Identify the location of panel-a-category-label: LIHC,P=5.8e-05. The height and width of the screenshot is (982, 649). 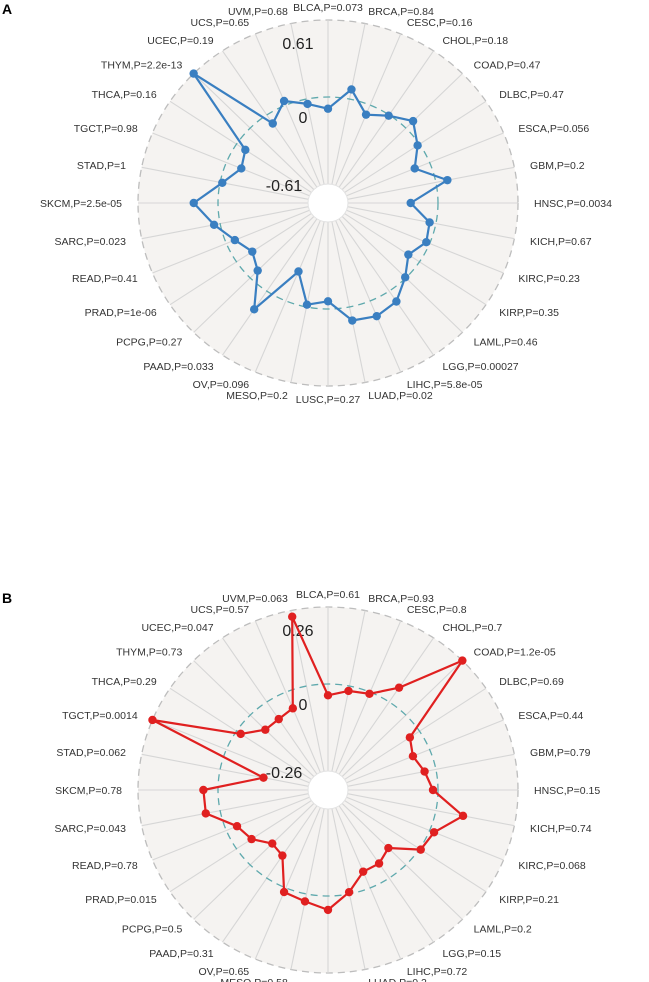
(445, 385).